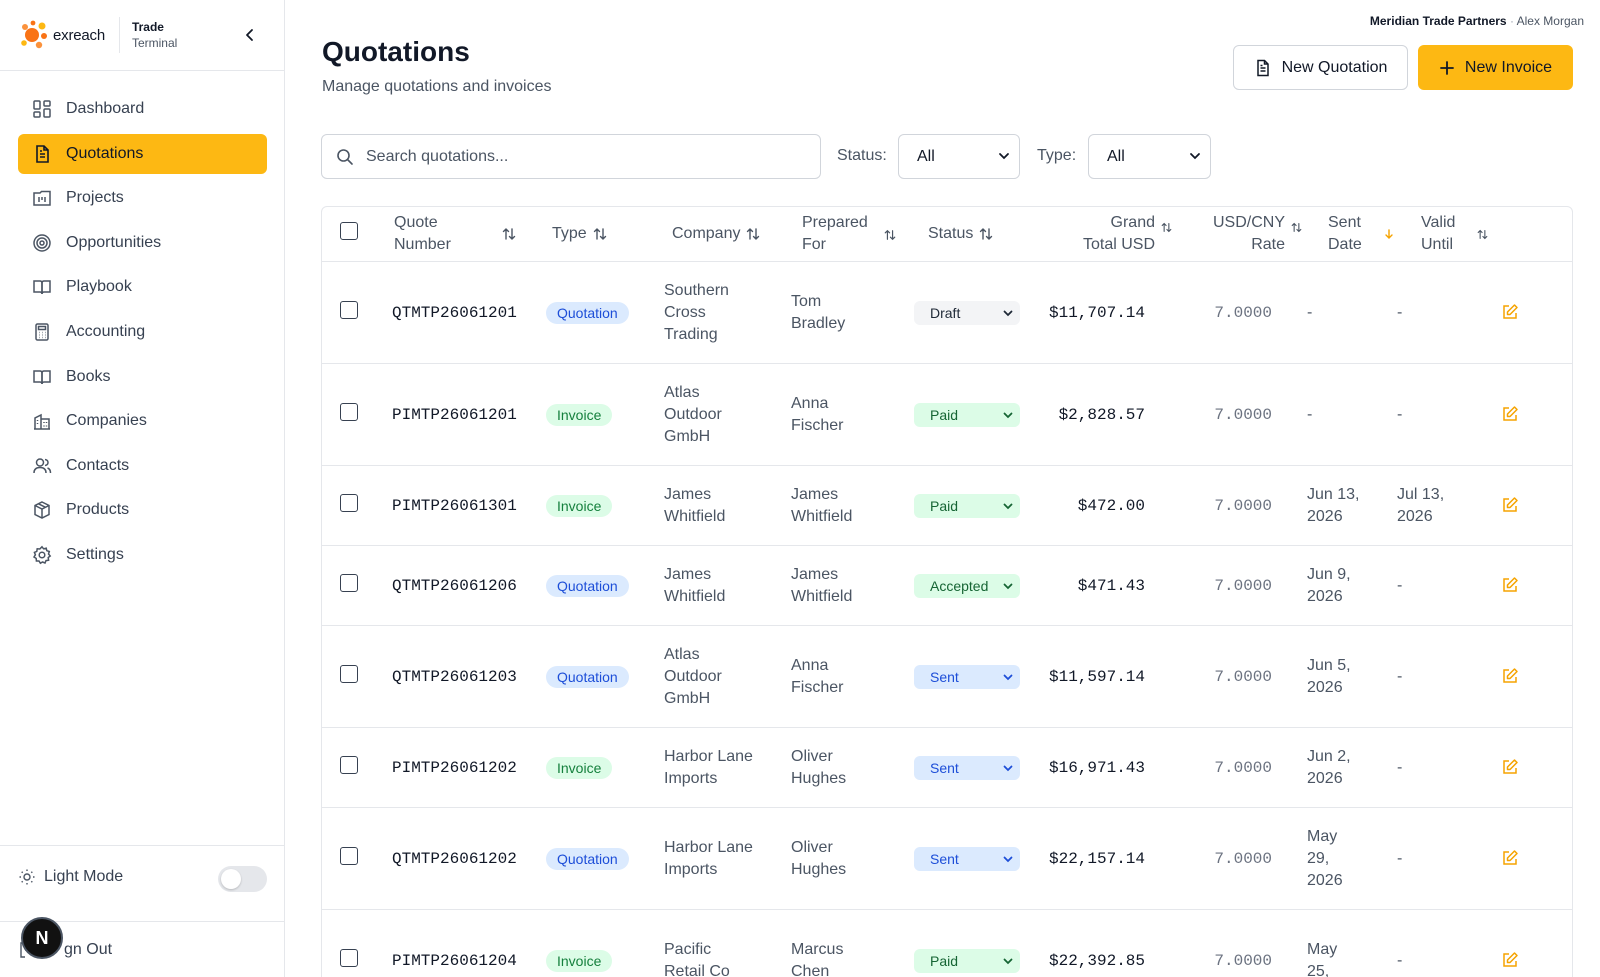 The width and height of the screenshot is (1600, 977). What do you see at coordinates (1325, 859) in the screenshot?
I see `sent-date: May 29, 2026` at bounding box center [1325, 859].